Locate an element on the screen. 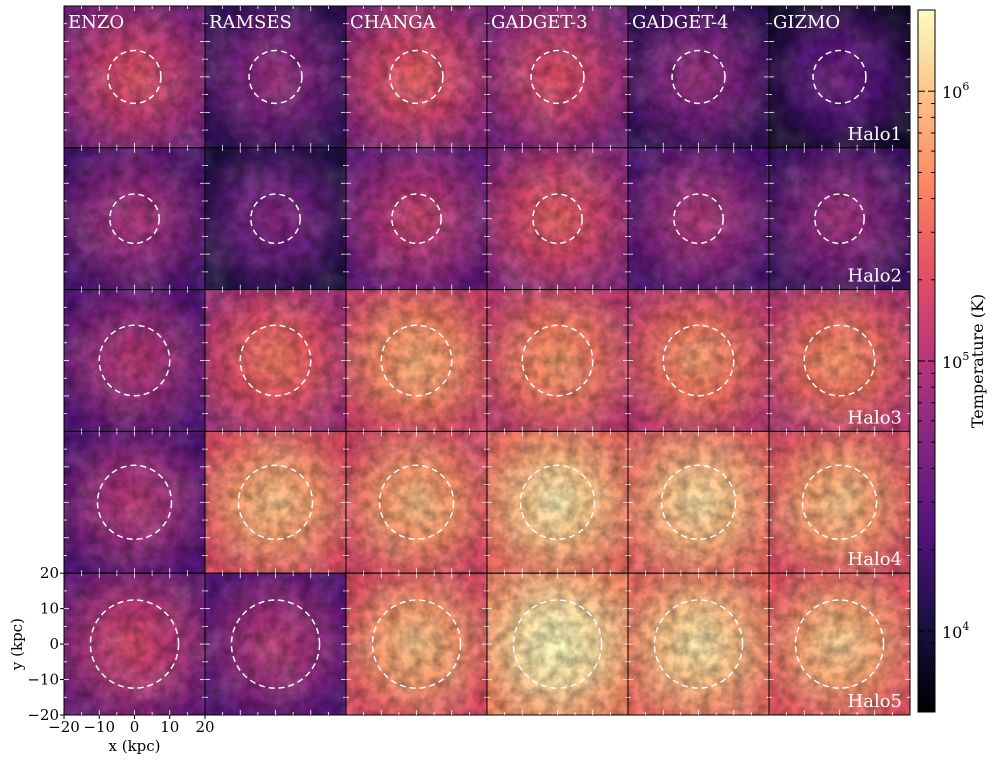 The image size is (996, 765). code-label: CHANGA is located at coordinates (393, 22).